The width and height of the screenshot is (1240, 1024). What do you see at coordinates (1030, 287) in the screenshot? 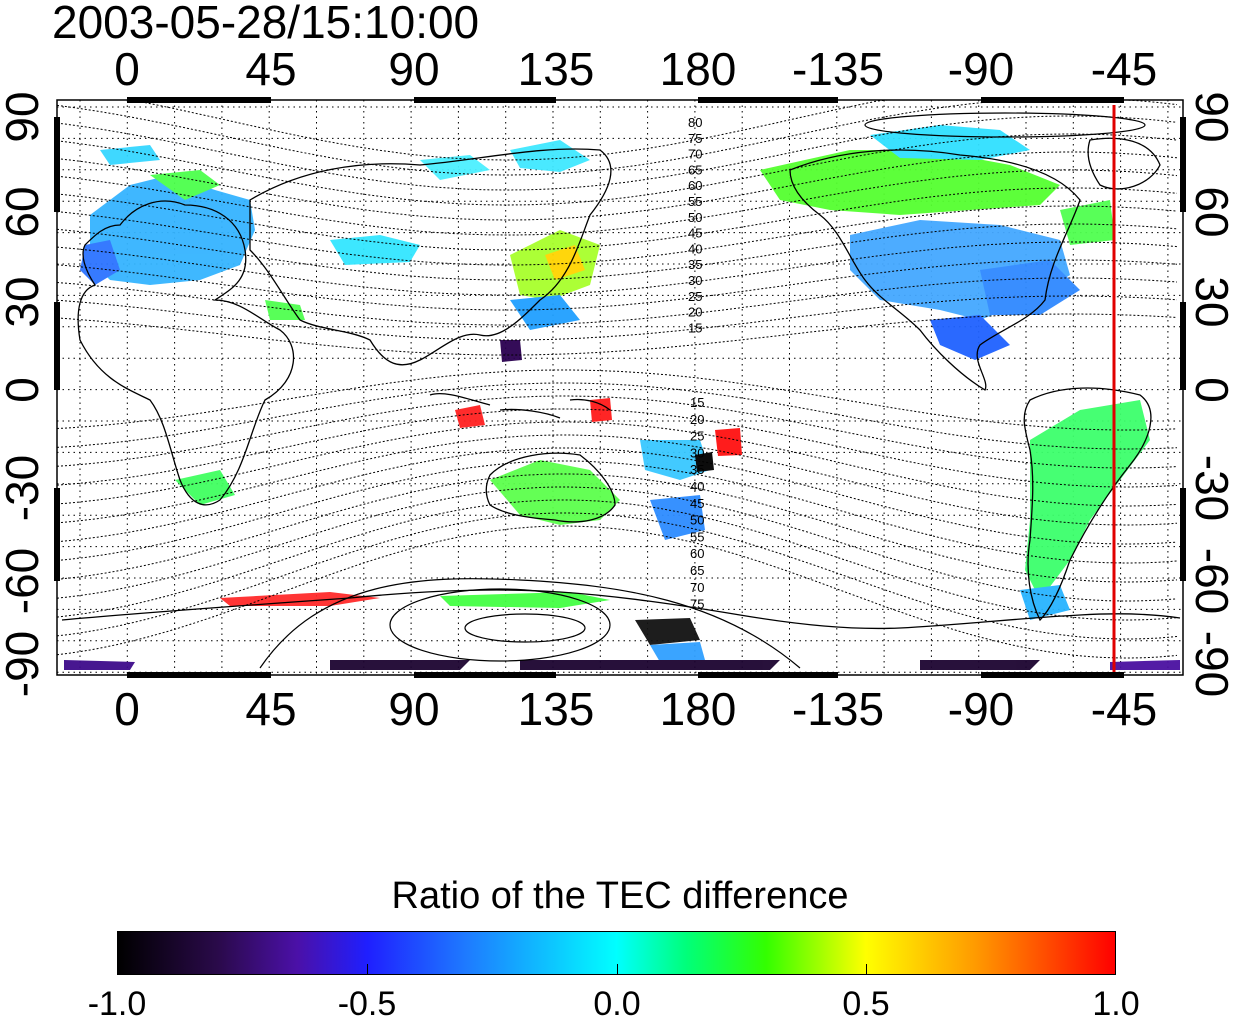
I see `tec-patch-usa-east` at bounding box center [1030, 287].